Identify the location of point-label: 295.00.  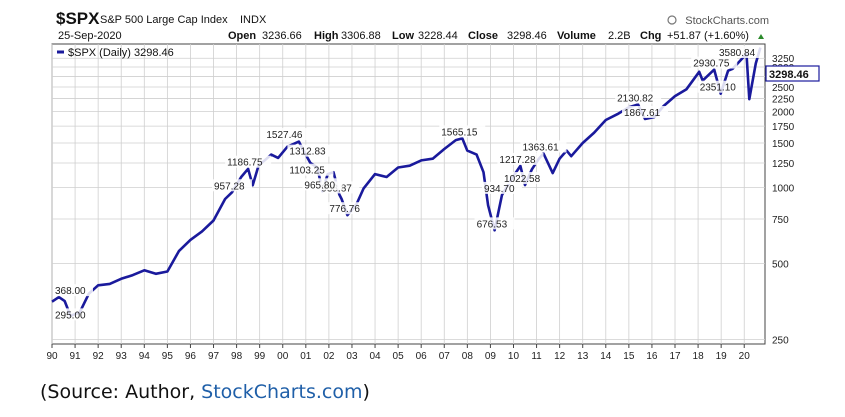
(70, 315).